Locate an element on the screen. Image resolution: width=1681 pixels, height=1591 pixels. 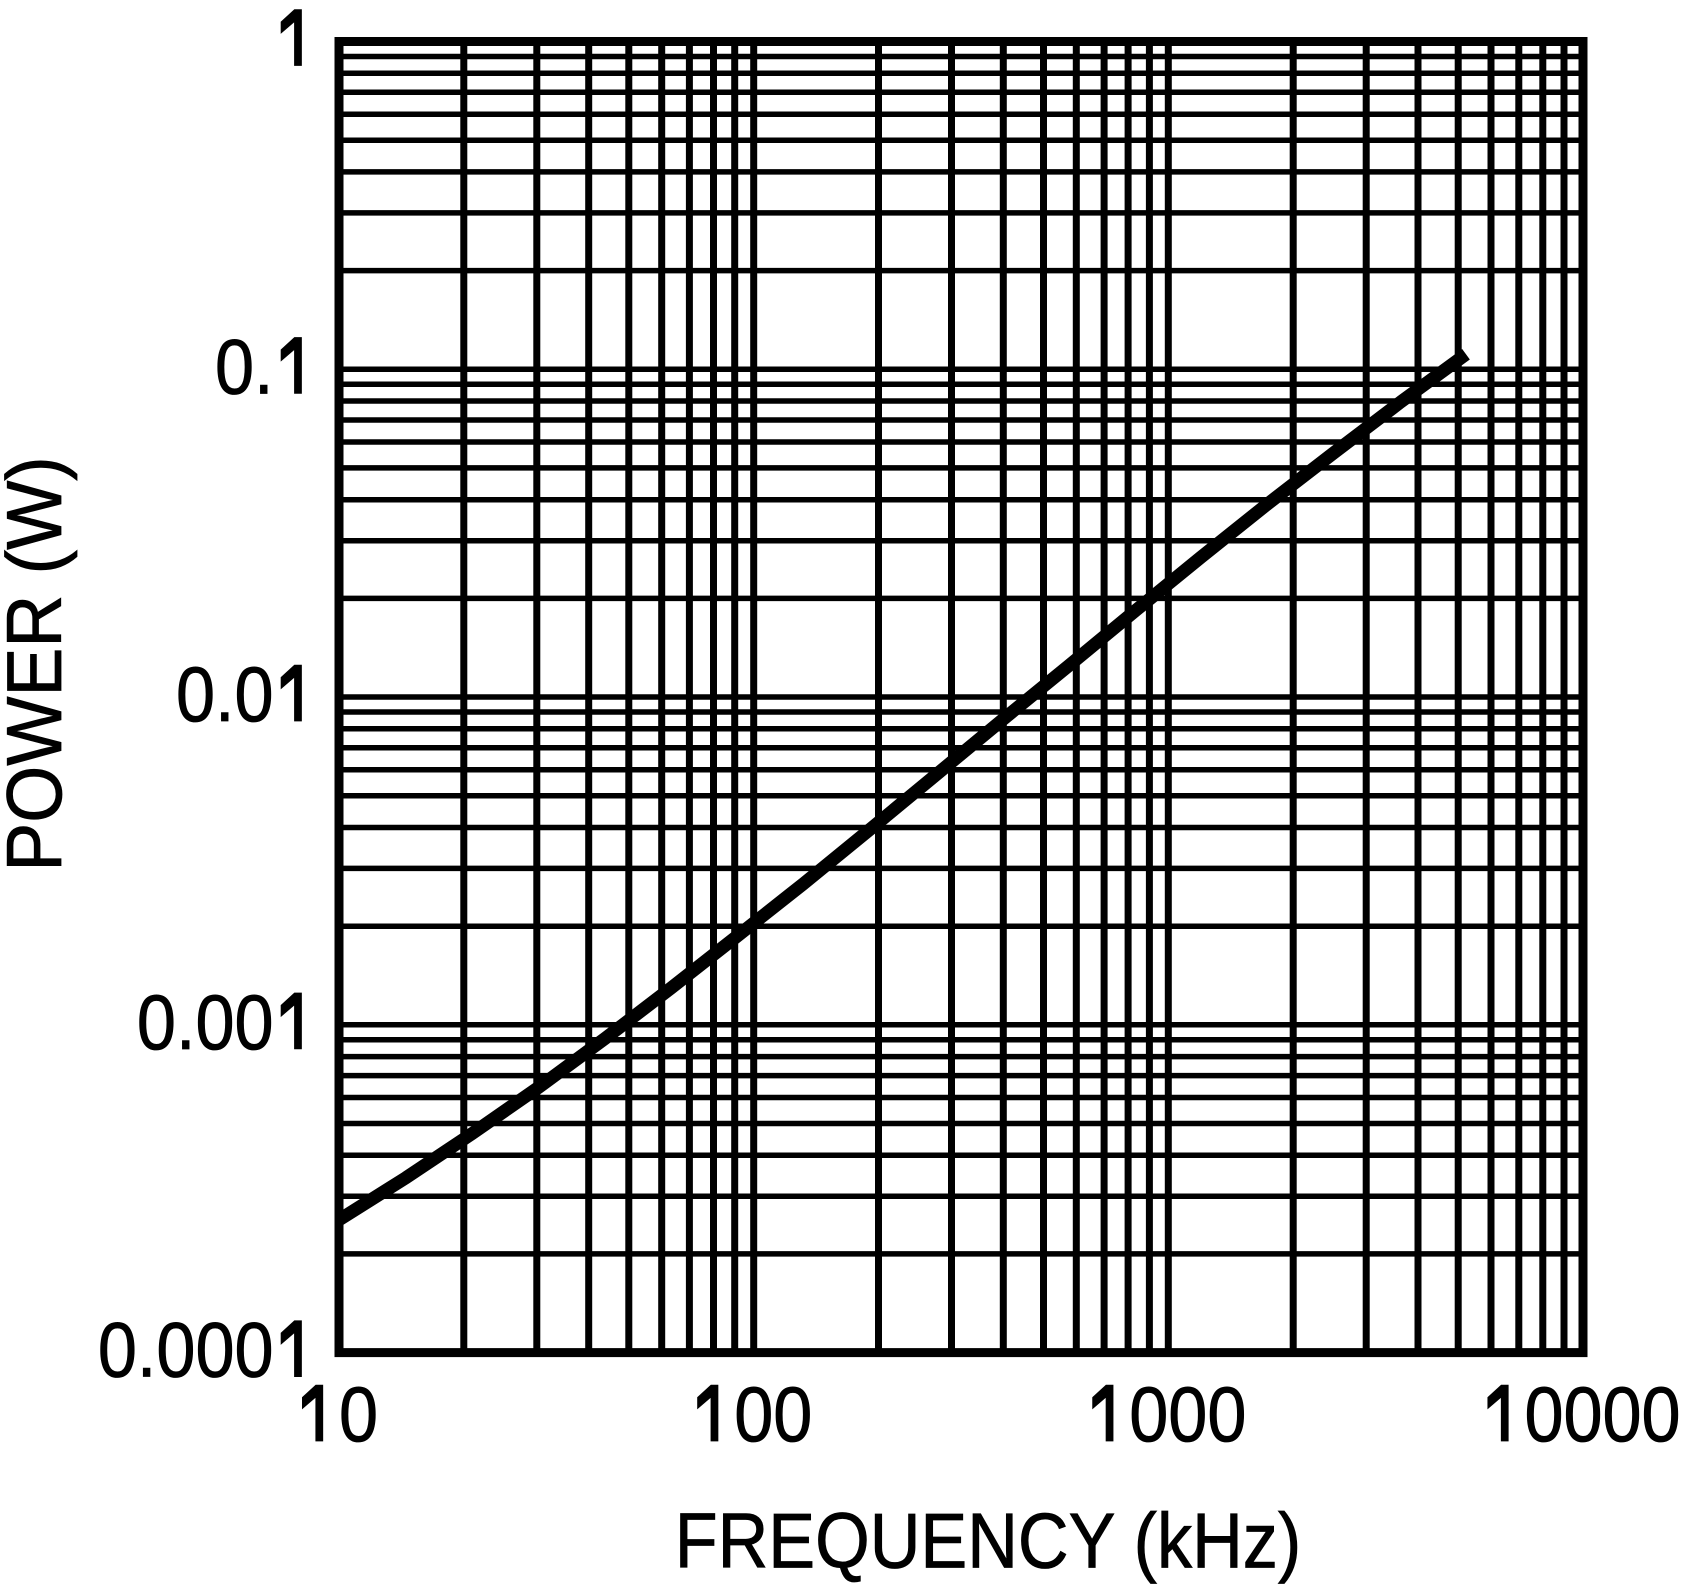
svg-text: 00 is located at coordinates (773, 1414).